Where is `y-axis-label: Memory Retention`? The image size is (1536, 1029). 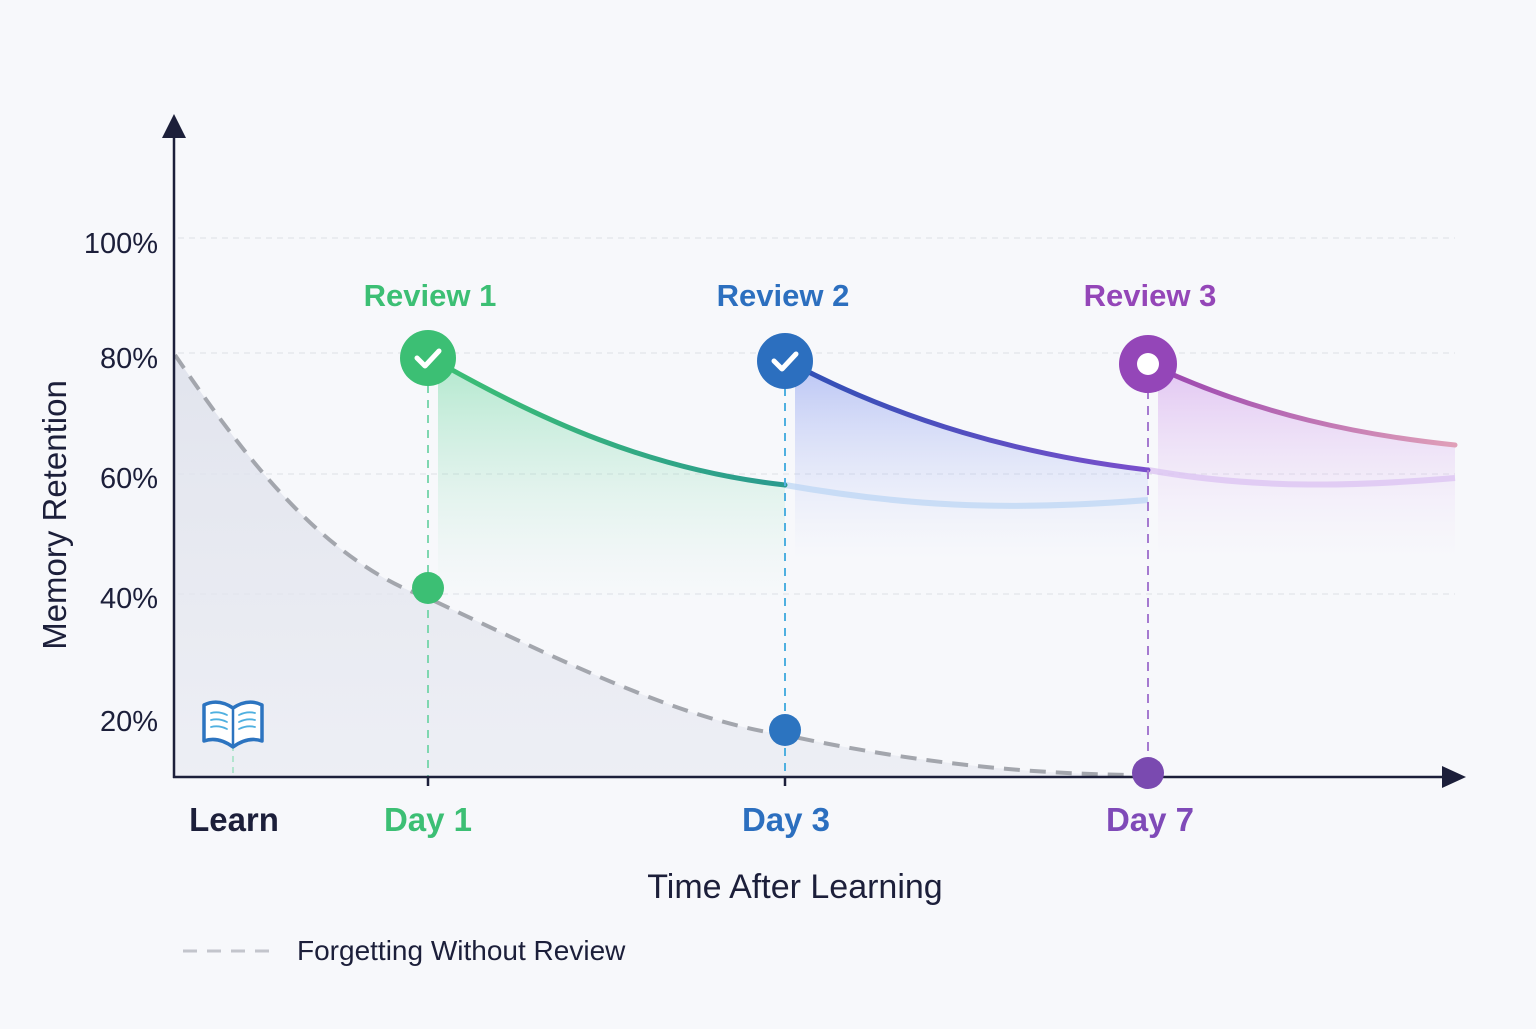 y-axis-label: Memory Retention is located at coordinates (54, 515).